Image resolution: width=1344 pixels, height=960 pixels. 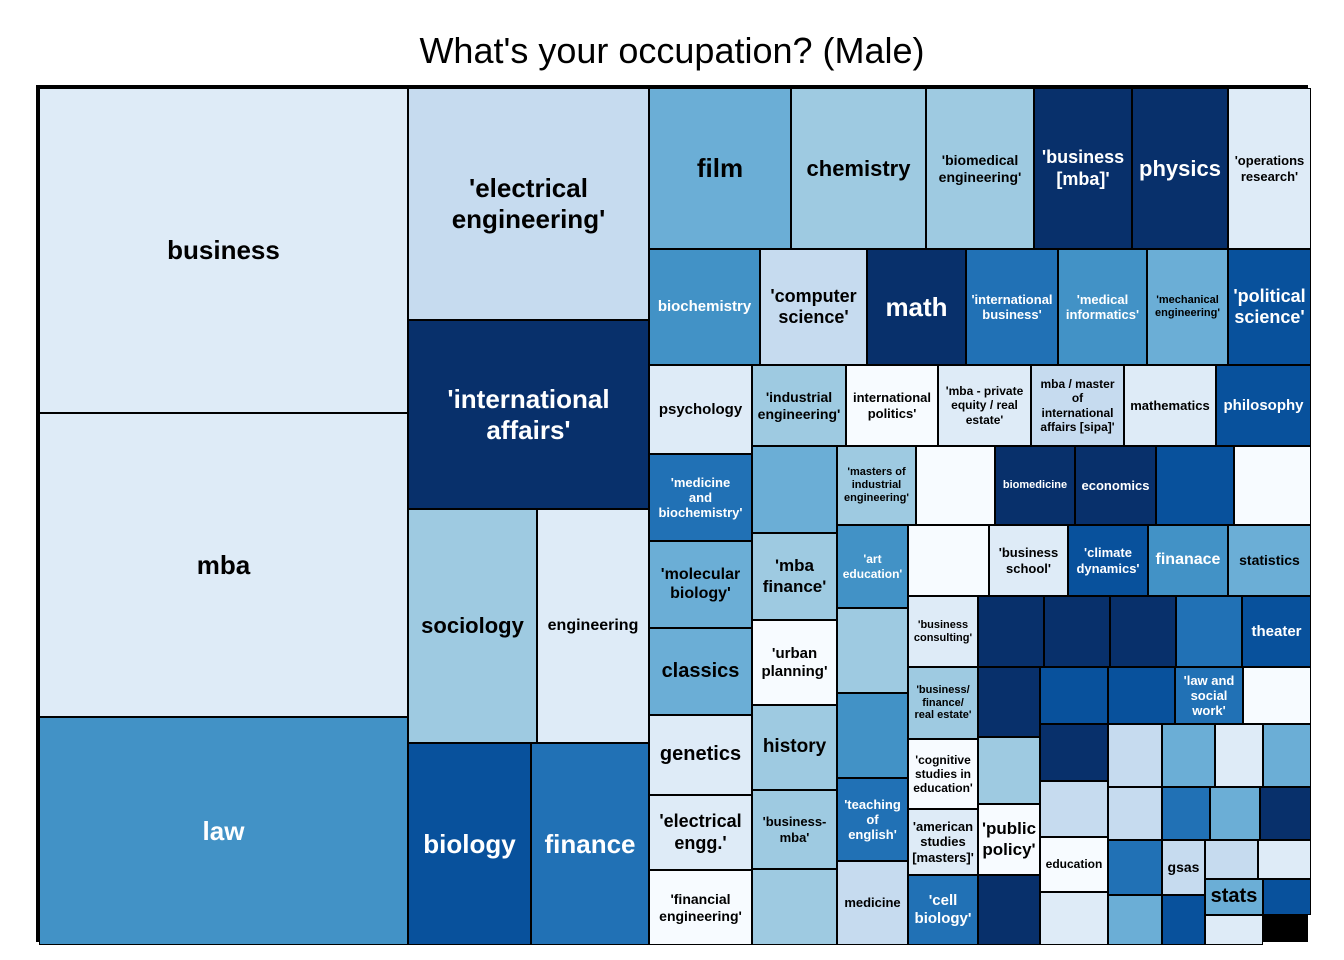 I want to click on treemap-label-law-and-social-work: 'law and social work', so click(x=1209, y=695).